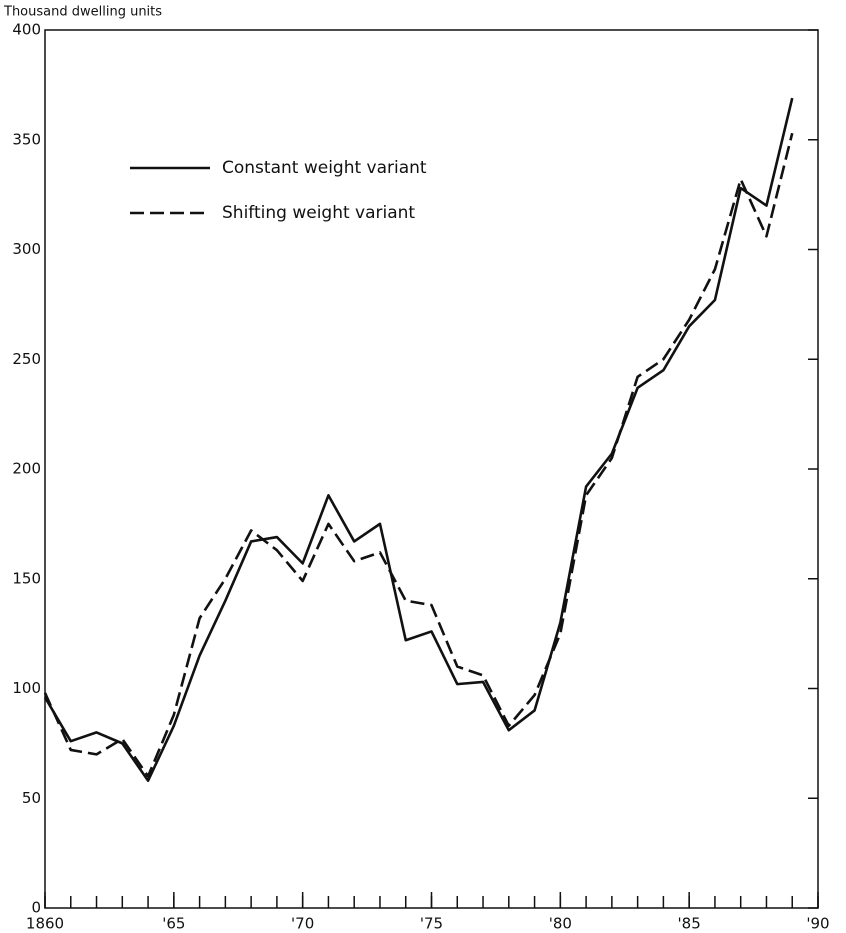 This screenshot has width=846, height=933. What do you see at coordinates (173, 924) in the screenshot?
I see `x-tick-label: '65` at bounding box center [173, 924].